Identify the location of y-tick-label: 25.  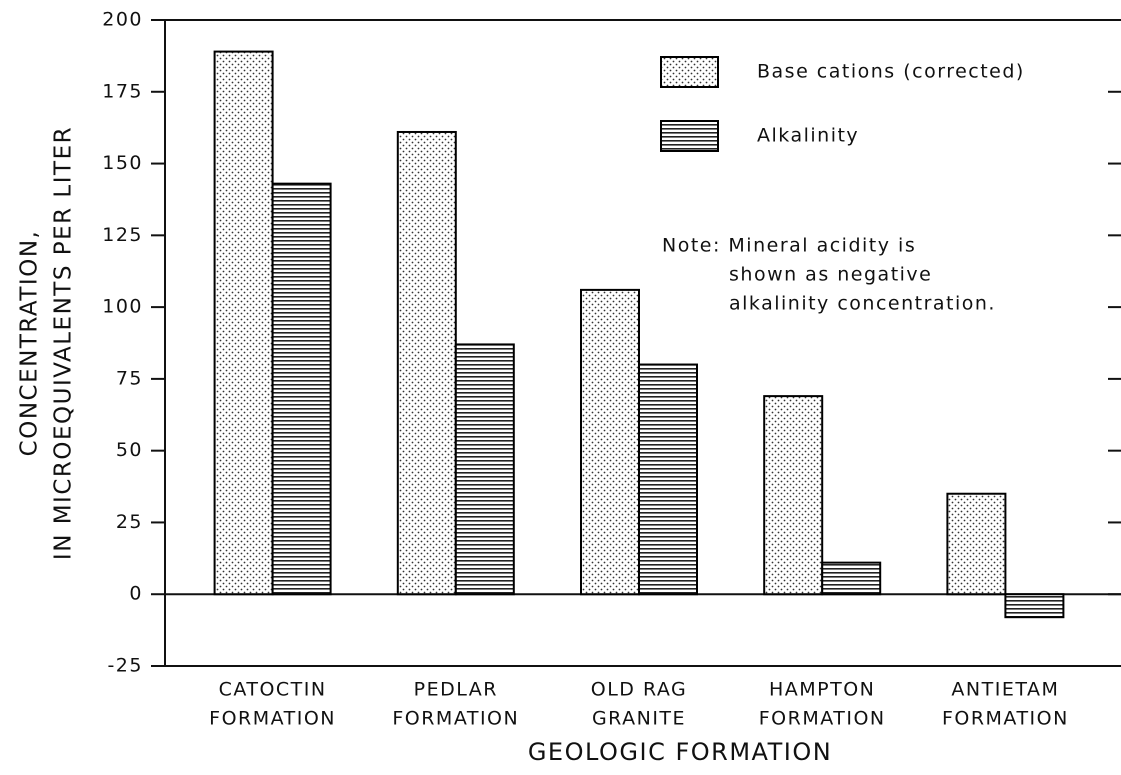
(129, 522).